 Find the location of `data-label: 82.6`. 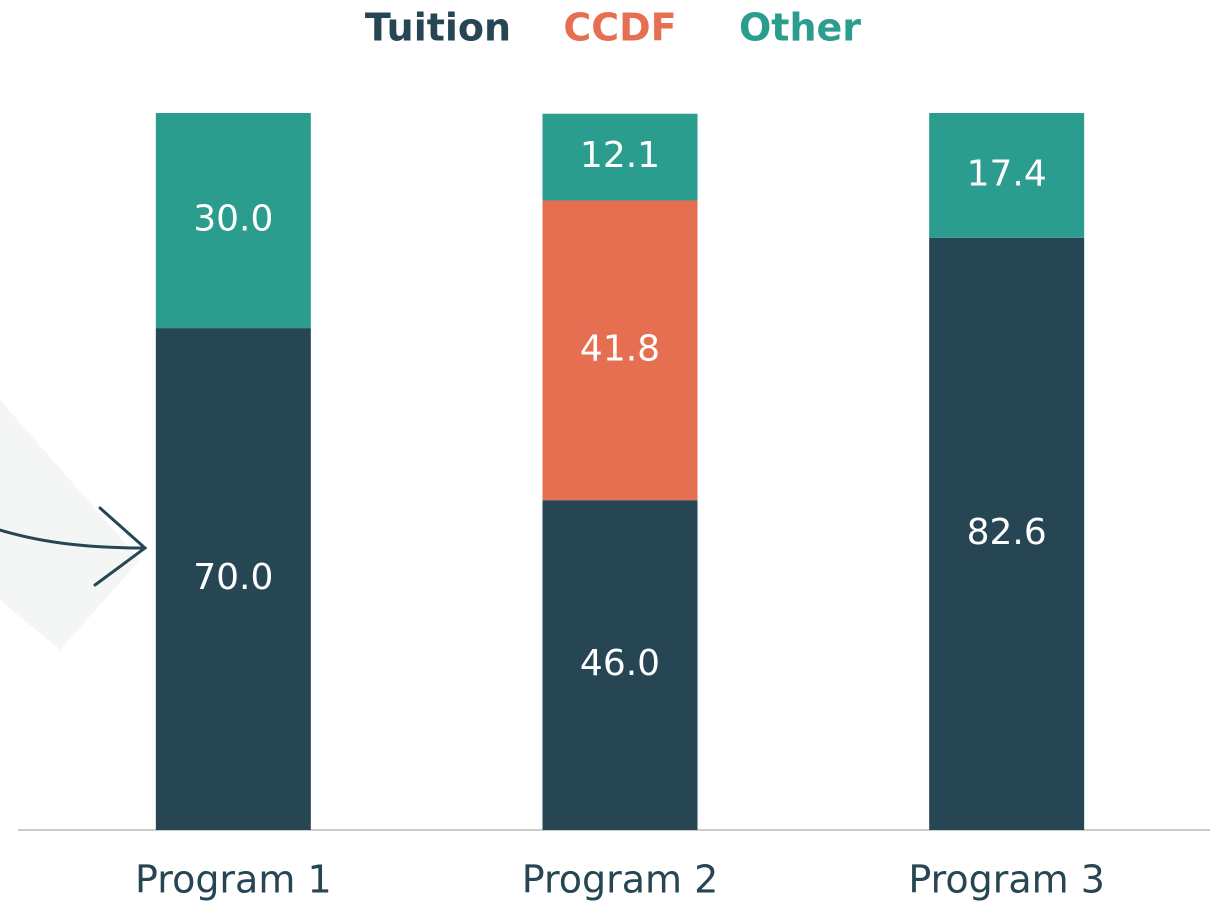

data-label: 82.6 is located at coordinates (1007, 532).